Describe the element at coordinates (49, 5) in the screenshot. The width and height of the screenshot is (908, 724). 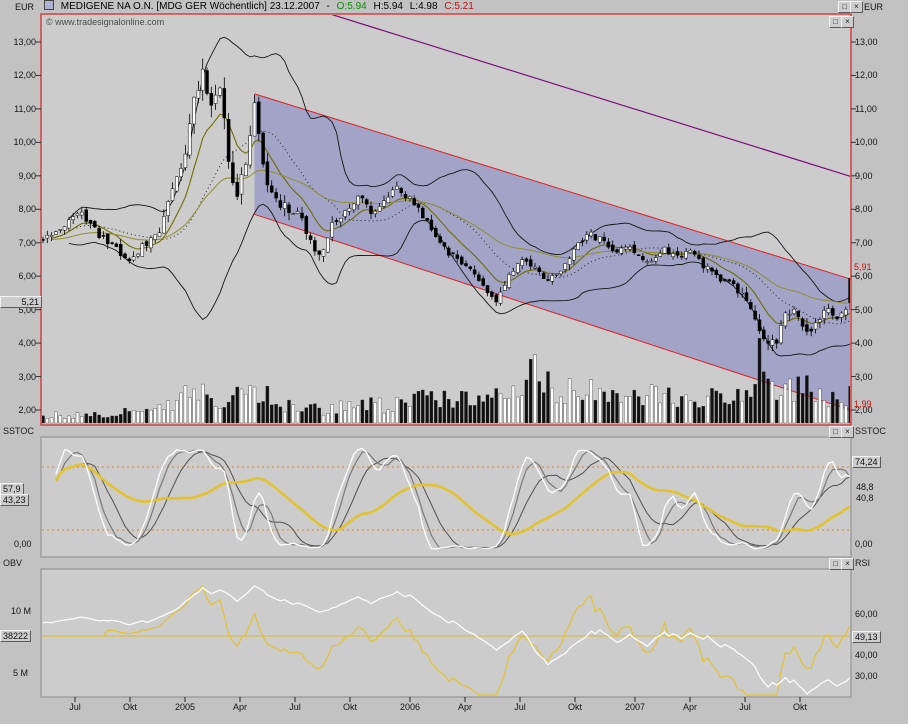
I see `instrument-icon` at that location.